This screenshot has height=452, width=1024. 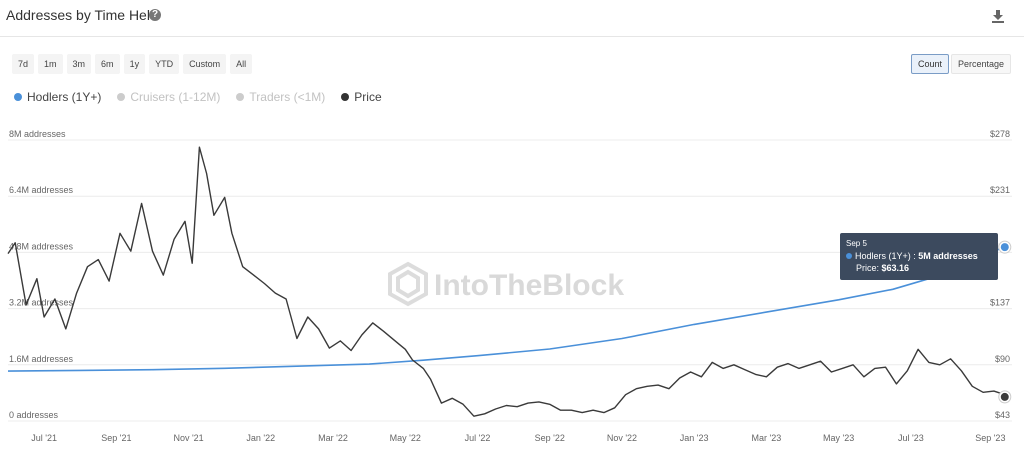 What do you see at coordinates (23, 64) in the screenshot?
I see `range-button-7d: 7d` at bounding box center [23, 64].